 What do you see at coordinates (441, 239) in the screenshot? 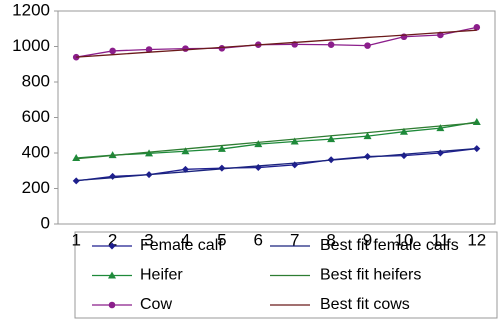
I see `x-tick-label: 11` at bounding box center [441, 239].